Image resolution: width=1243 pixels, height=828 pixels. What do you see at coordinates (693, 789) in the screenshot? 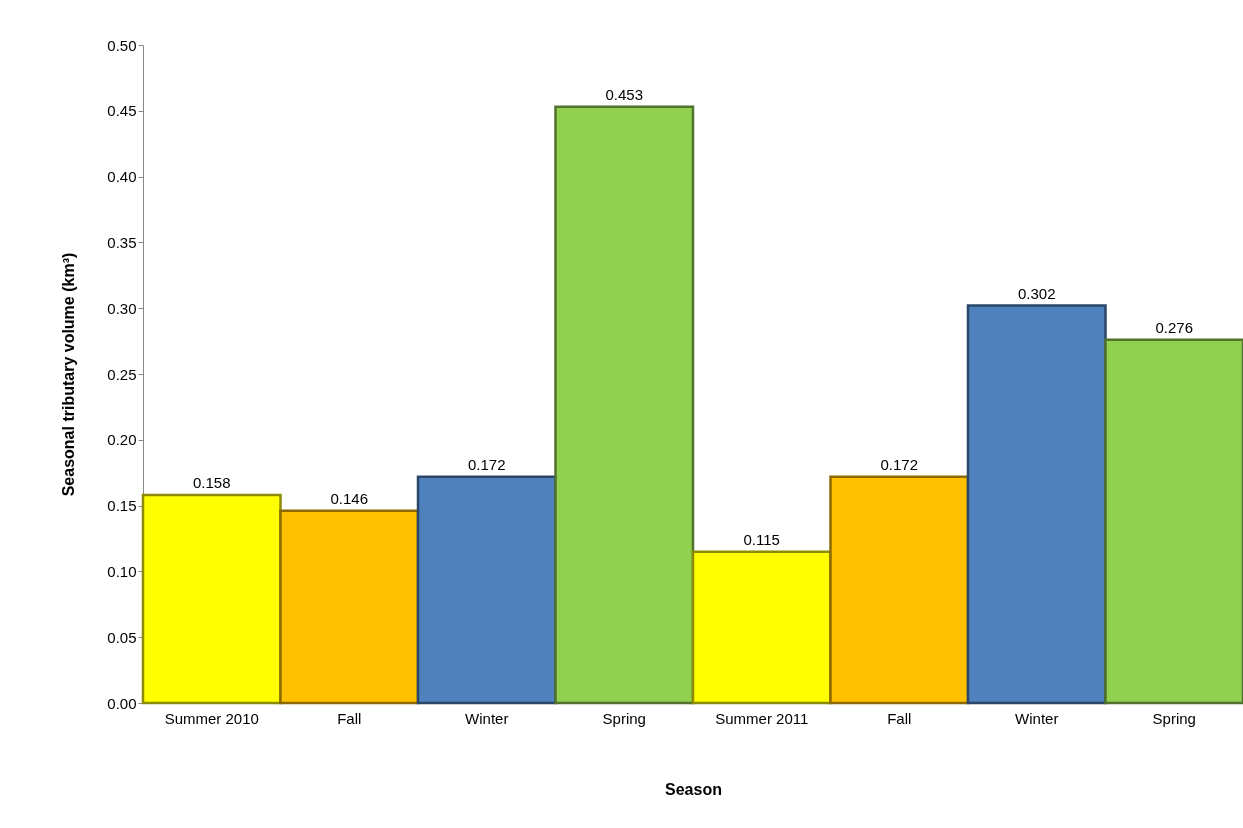
I see `x-axis-title: Season` at bounding box center [693, 789].